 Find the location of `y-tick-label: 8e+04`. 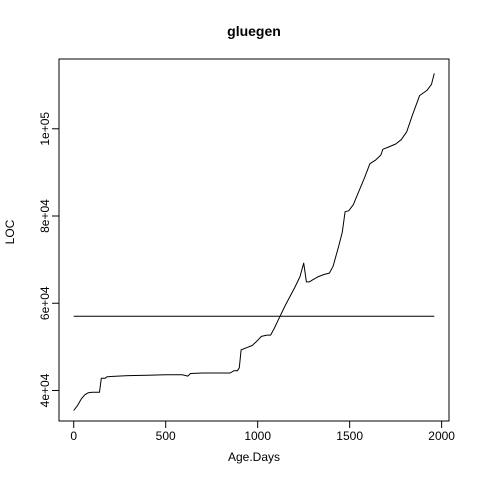

y-tick-label: 8e+04 is located at coordinates (45, 216).